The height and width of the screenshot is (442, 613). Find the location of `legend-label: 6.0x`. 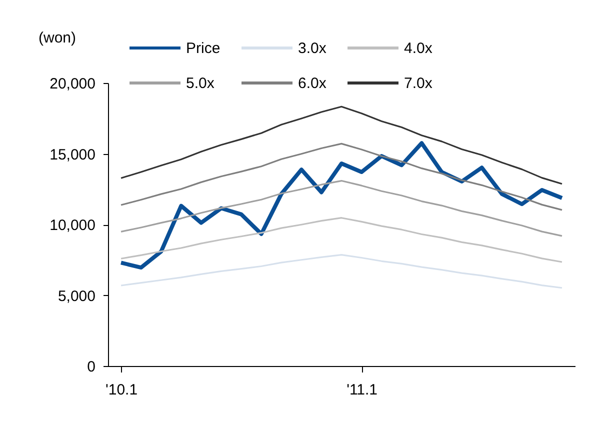

legend-label: 6.0x is located at coordinates (312, 83).